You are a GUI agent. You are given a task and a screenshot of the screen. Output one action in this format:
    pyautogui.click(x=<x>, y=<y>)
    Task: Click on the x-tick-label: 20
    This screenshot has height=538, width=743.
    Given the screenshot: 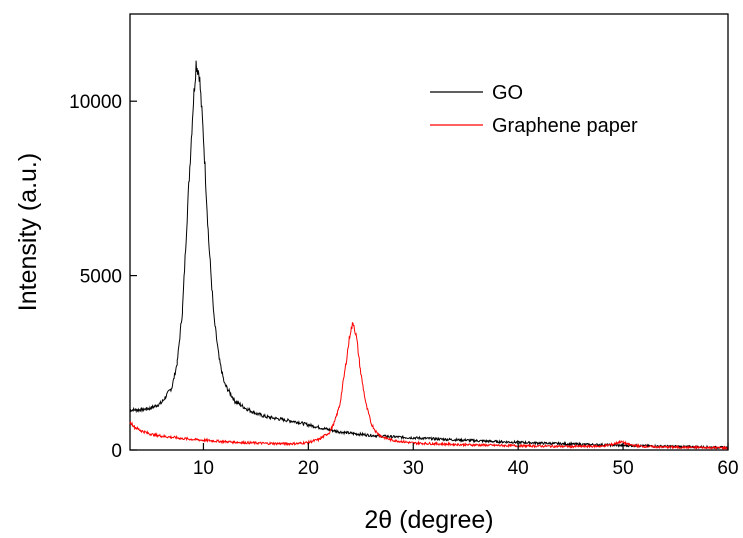 What is the action you would take?
    pyautogui.click(x=308, y=468)
    